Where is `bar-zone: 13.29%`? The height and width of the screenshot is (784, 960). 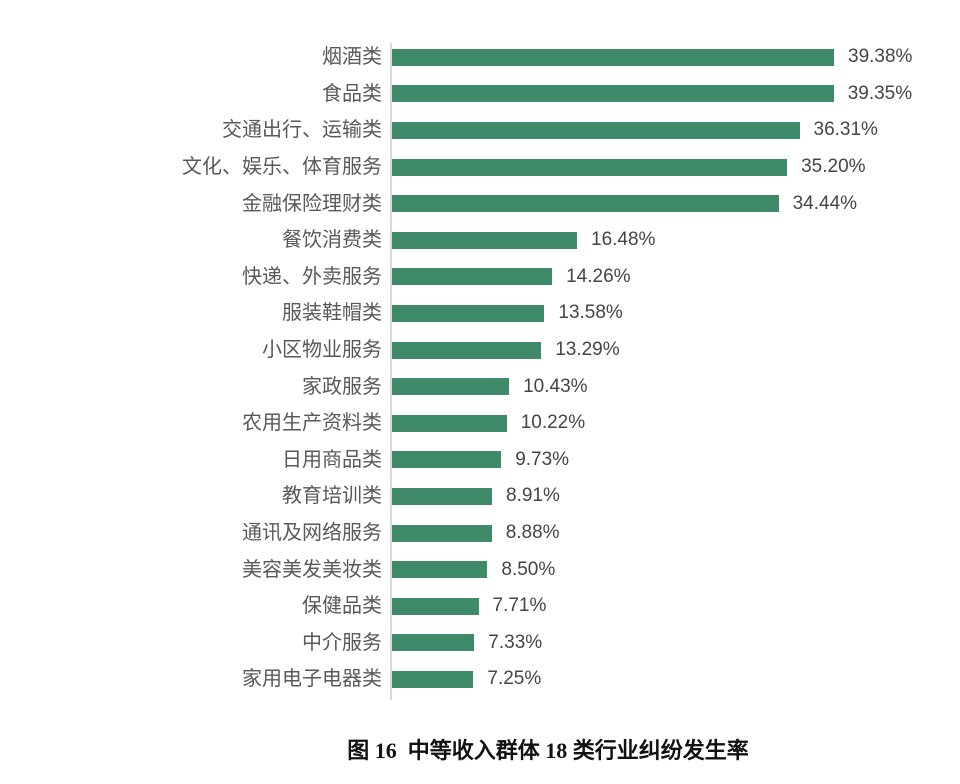
bar-zone: 13.29% is located at coordinates (676, 350).